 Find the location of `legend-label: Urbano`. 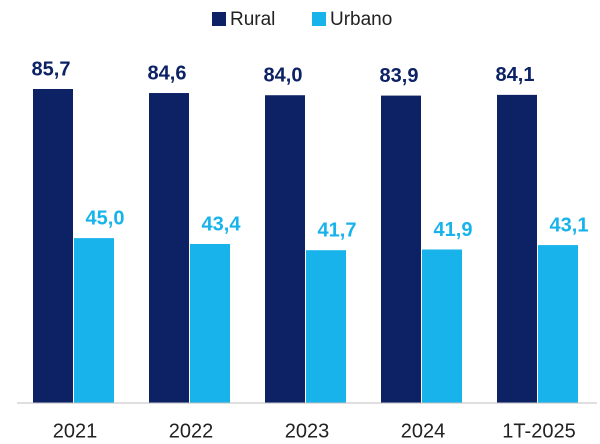

legend-label: Urbano is located at coordinates (361, 19).